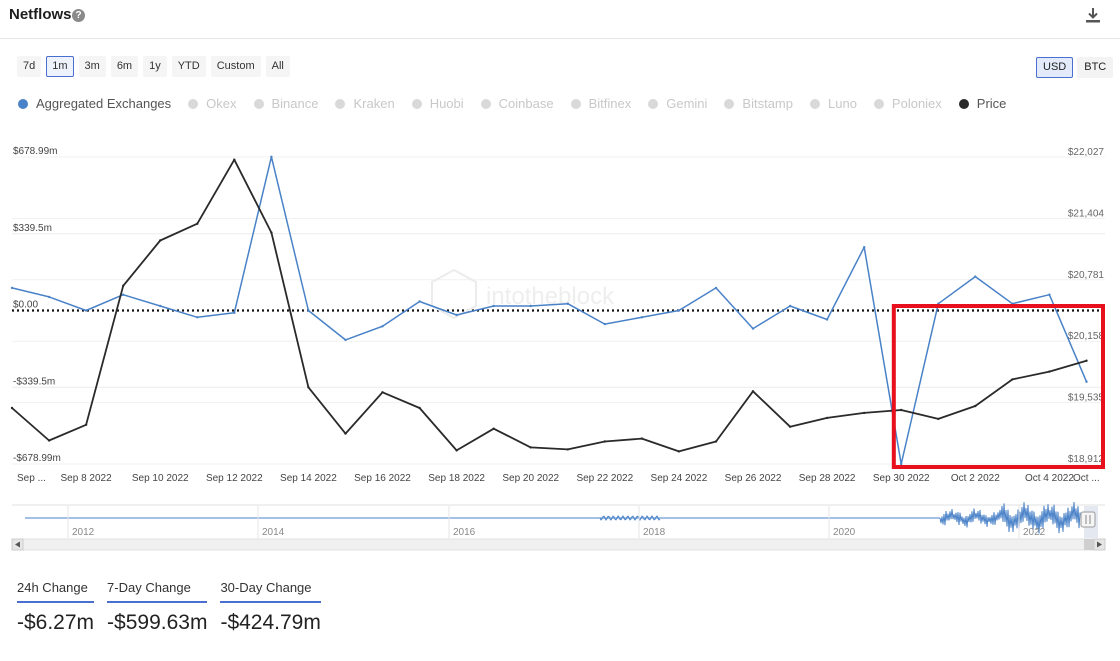 The image size is (1120, 661). What do you see at coordinates (1055, 67) in the screenshot?
I see `currency-button-usd: USD` at bounding box center [1055, 67].